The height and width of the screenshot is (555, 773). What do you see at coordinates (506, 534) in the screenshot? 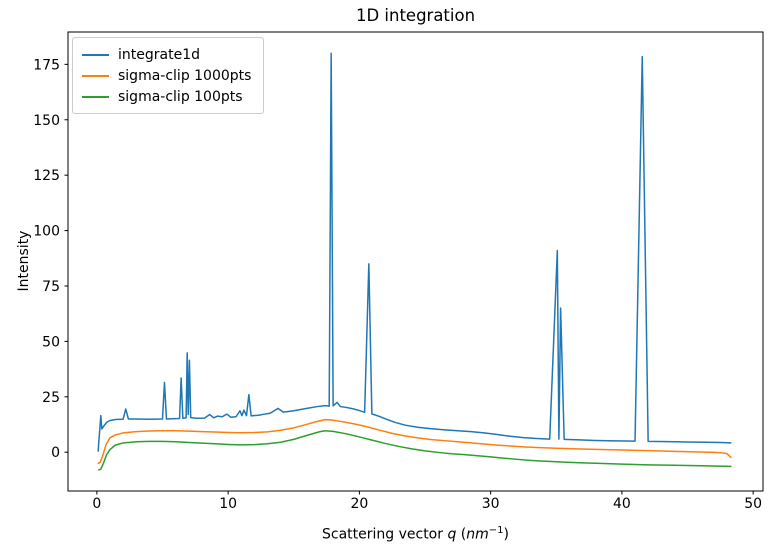
I see `x-axis-label-close: )` at bounding box center [506, 534].